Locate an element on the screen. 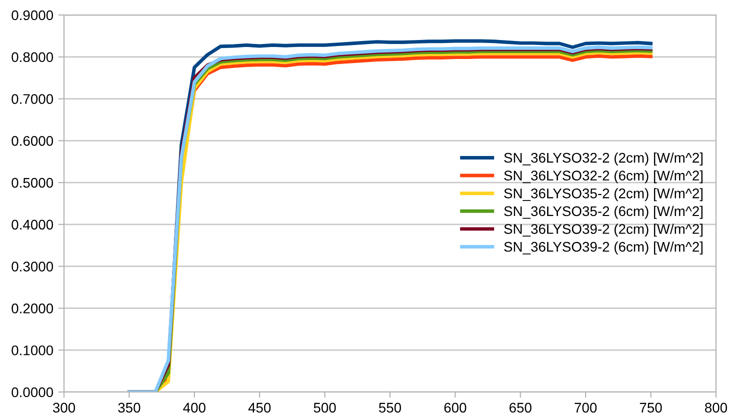 This screenshot has height=417, width=732. x-tick-label: 300 is located at coordinates (64, 407).